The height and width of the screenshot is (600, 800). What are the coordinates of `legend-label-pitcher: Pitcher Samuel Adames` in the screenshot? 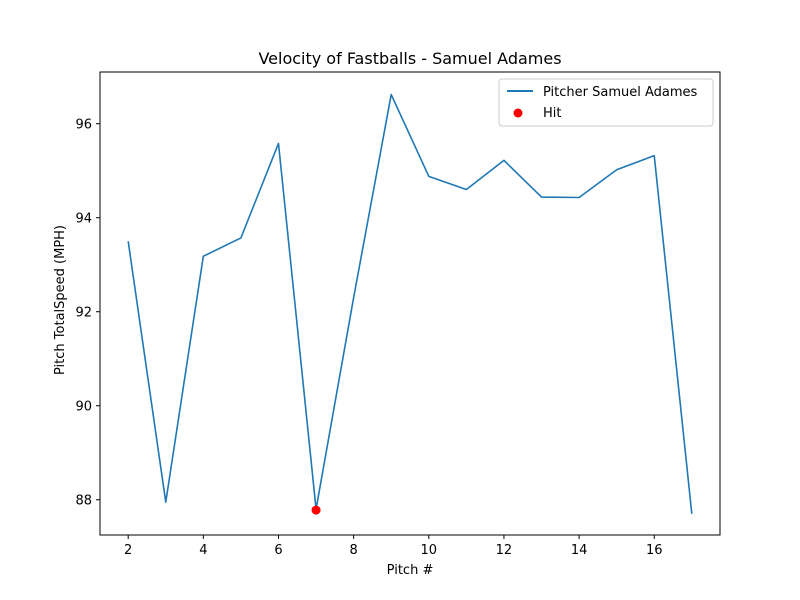 It's located at (620, 92).